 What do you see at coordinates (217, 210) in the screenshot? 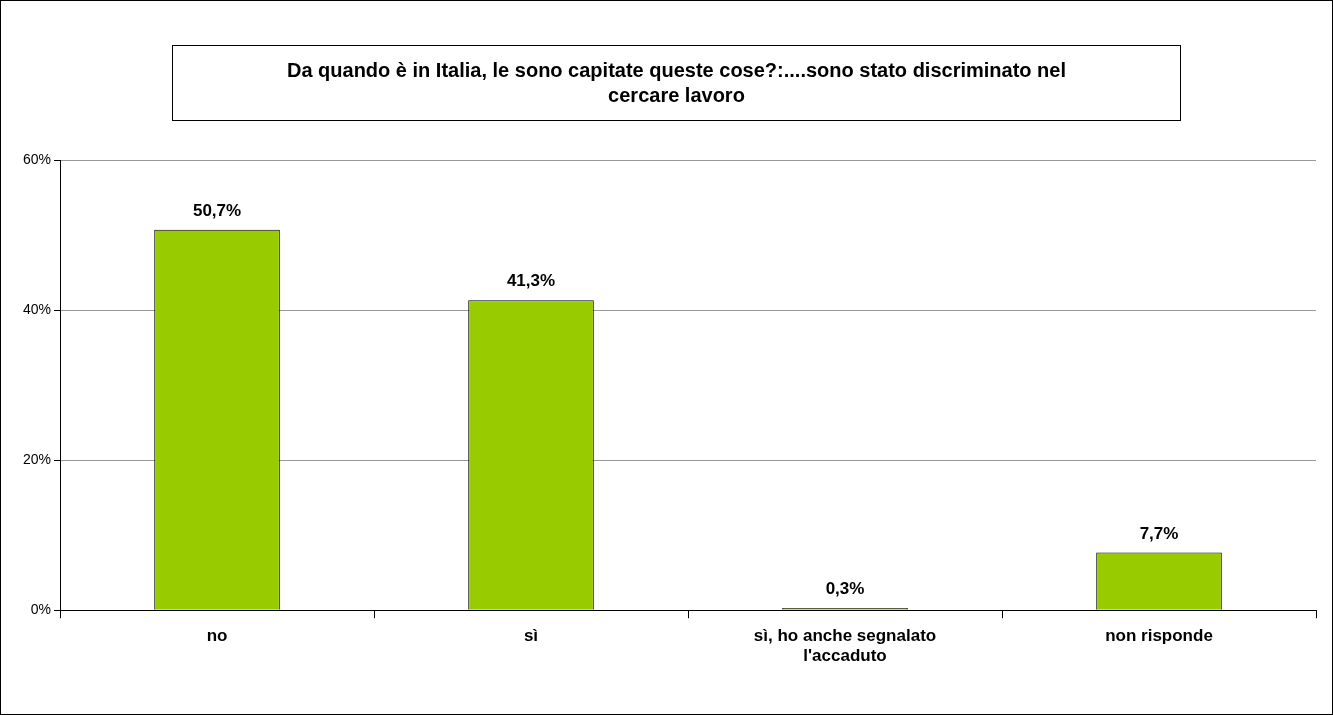
I see `data-label: 50,7%` at bounding box center [217, 210].